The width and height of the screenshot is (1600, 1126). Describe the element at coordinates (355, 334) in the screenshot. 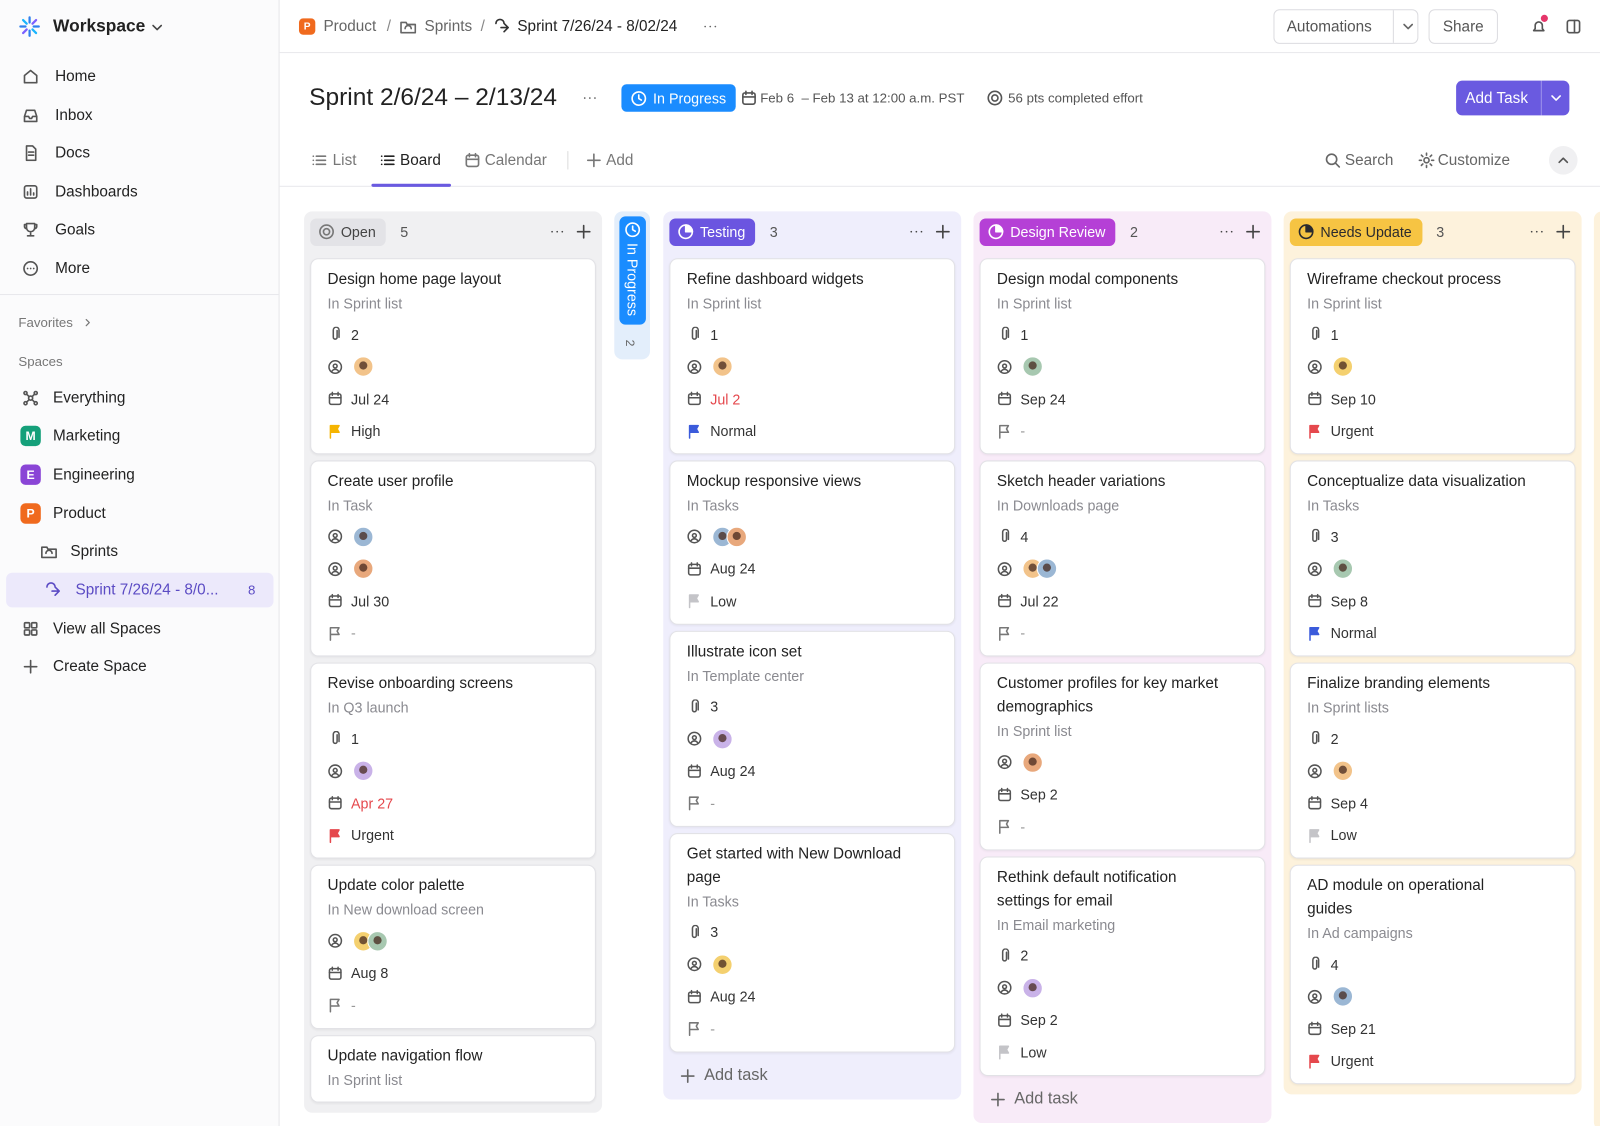

I see `attachment-count: 2` at that location.